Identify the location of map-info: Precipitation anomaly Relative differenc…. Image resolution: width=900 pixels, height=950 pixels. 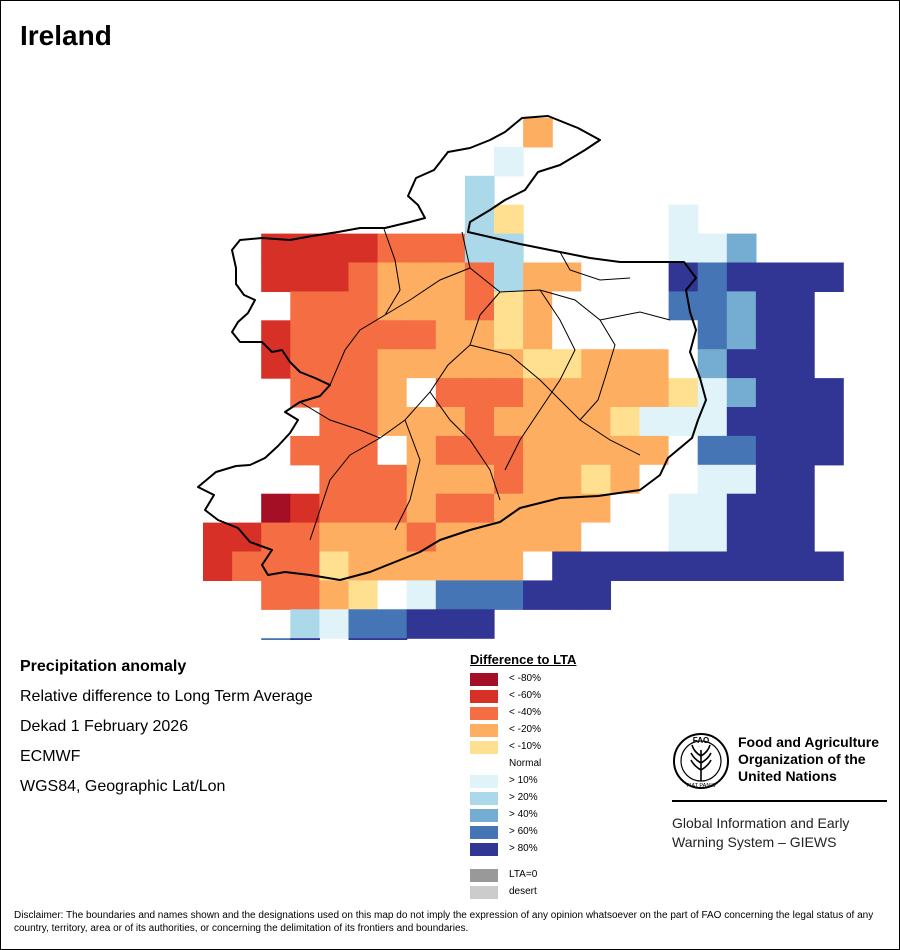
(166, 731).